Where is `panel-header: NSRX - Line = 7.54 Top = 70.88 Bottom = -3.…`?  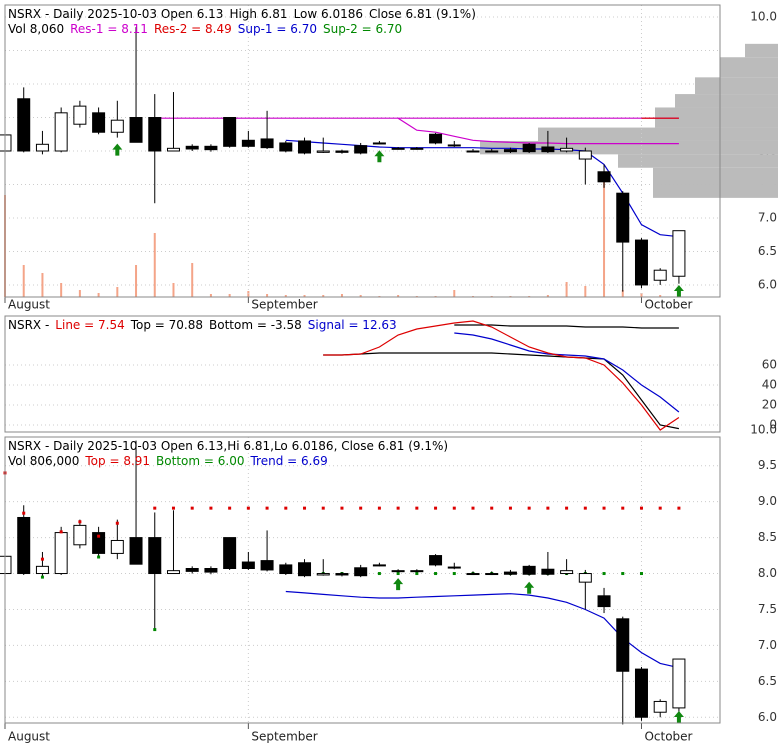
panel-header: NSRX - Line = 7.54 Top = 70.88 Bottom = -3.… is located at coordinates (202, 325).